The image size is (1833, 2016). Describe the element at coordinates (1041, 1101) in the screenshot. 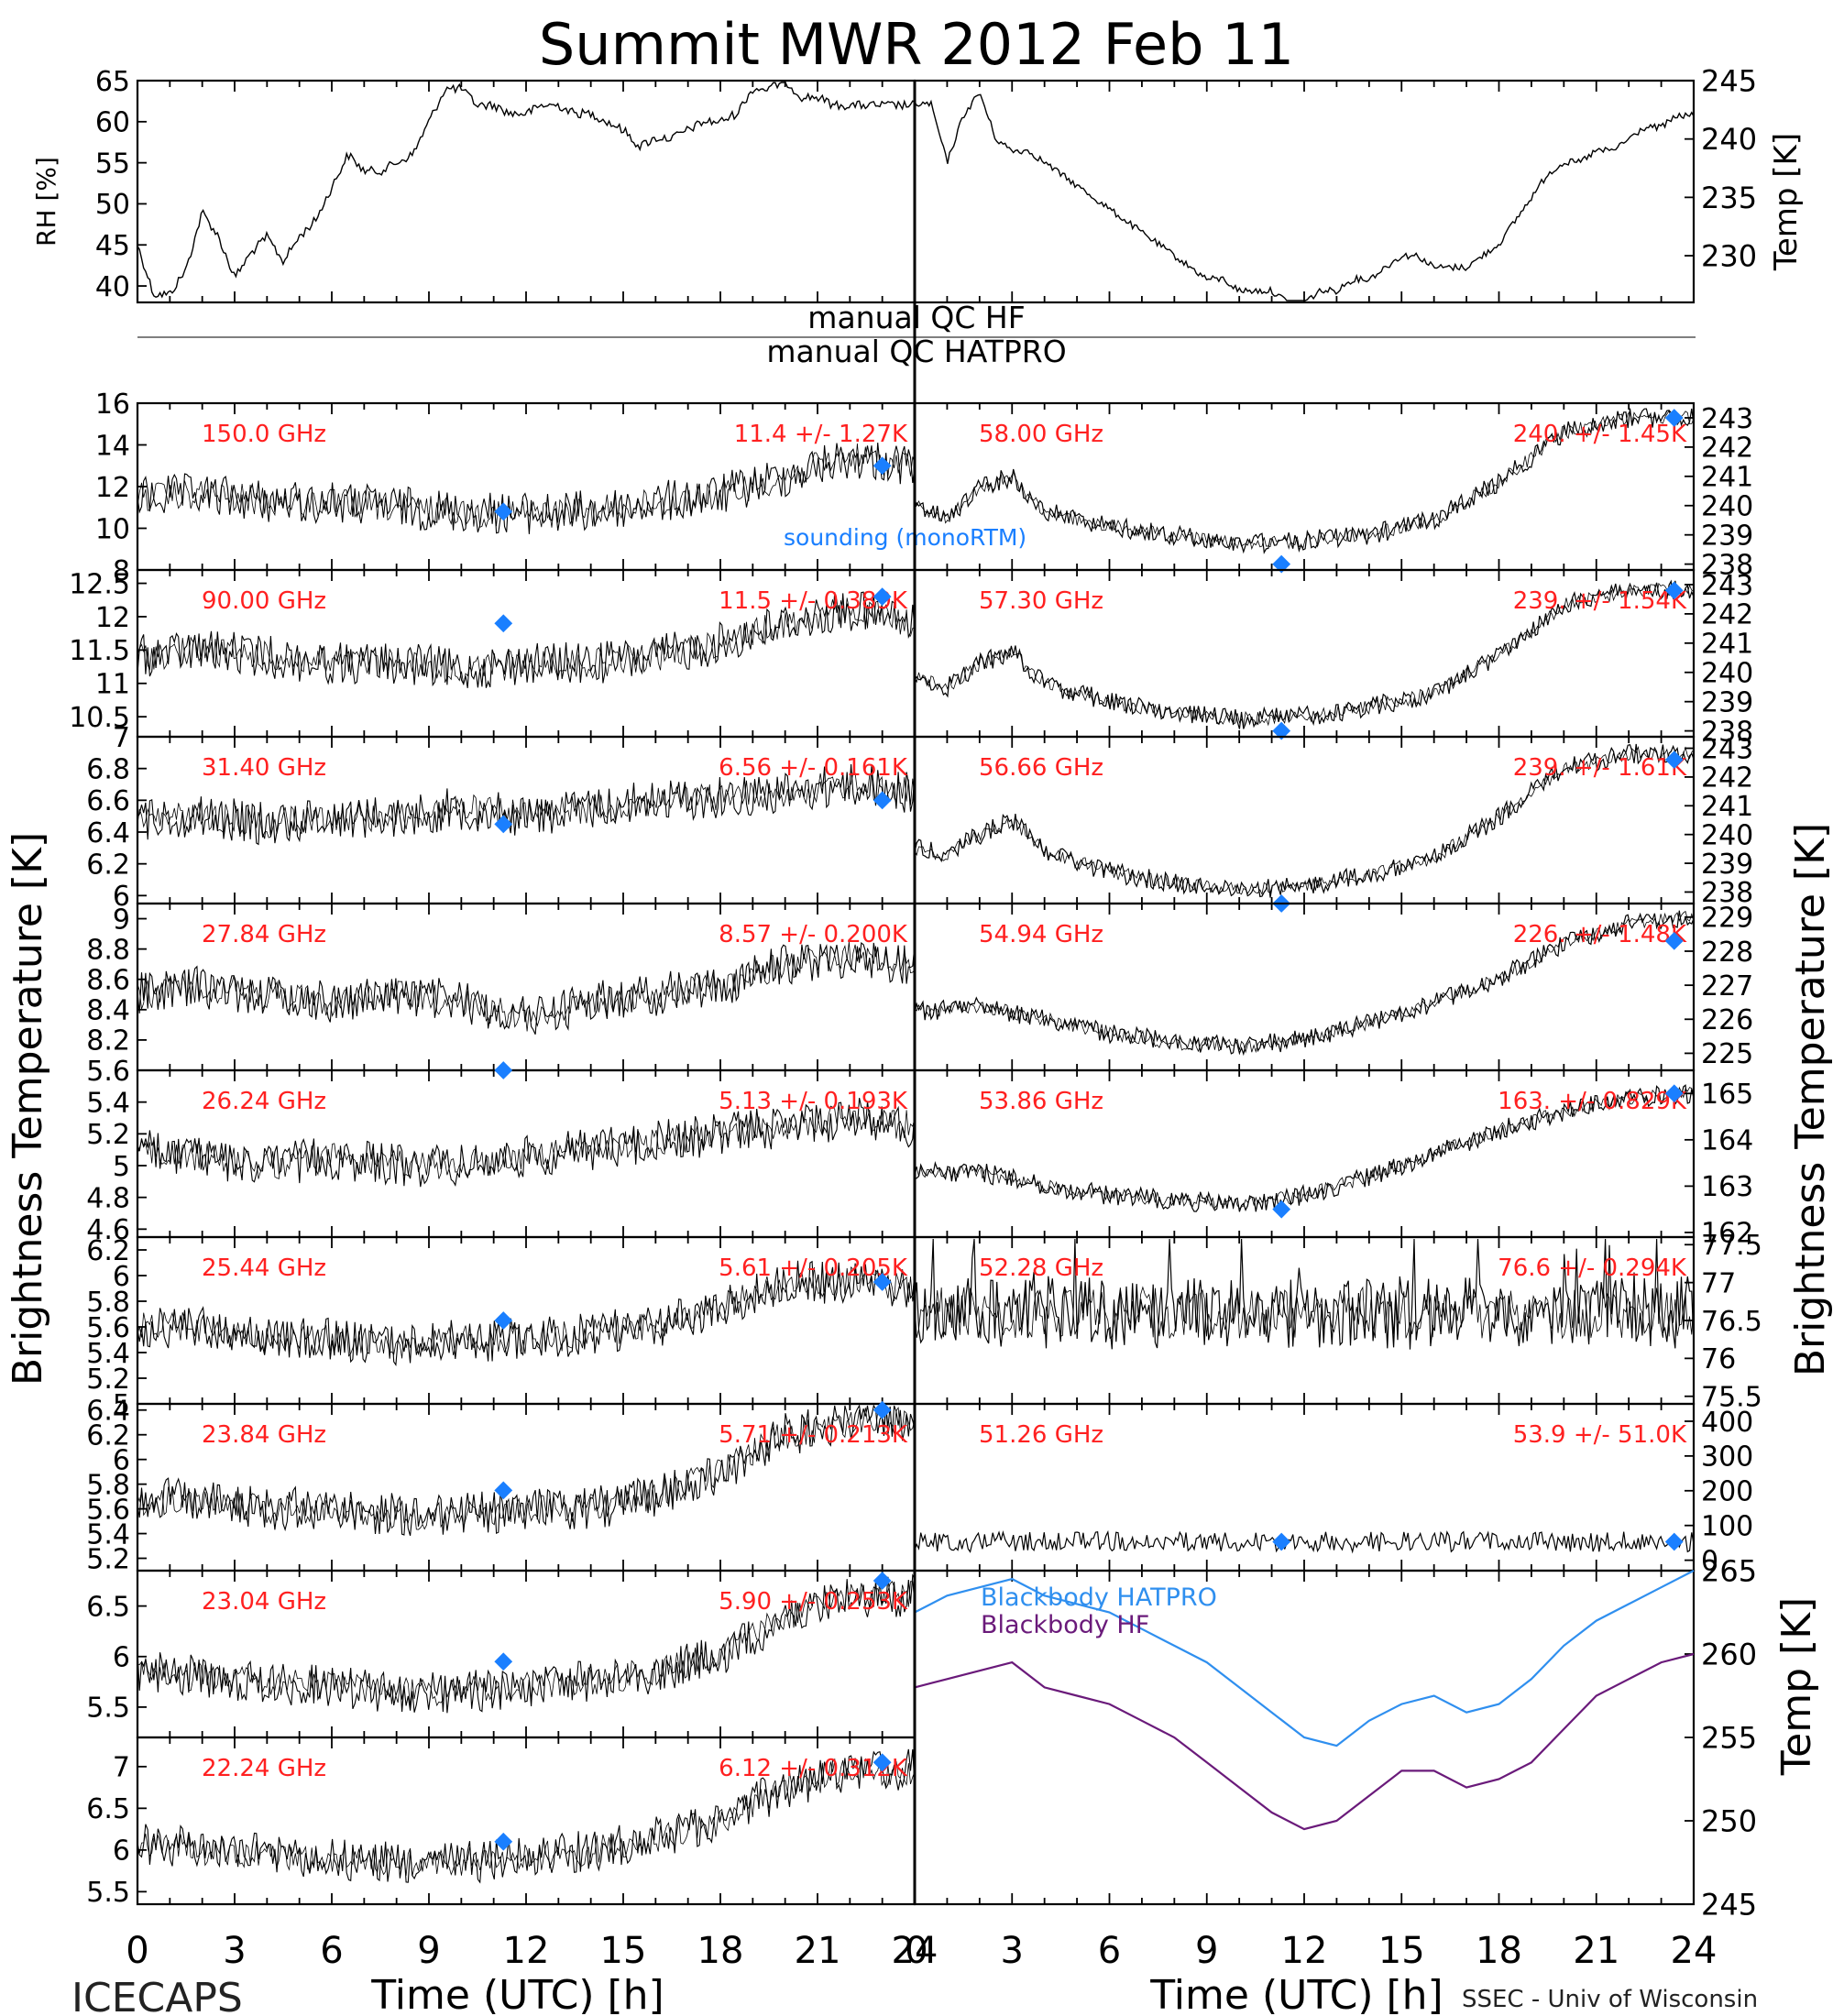

I see `frequency-label: 53.86 GHz` at that location.